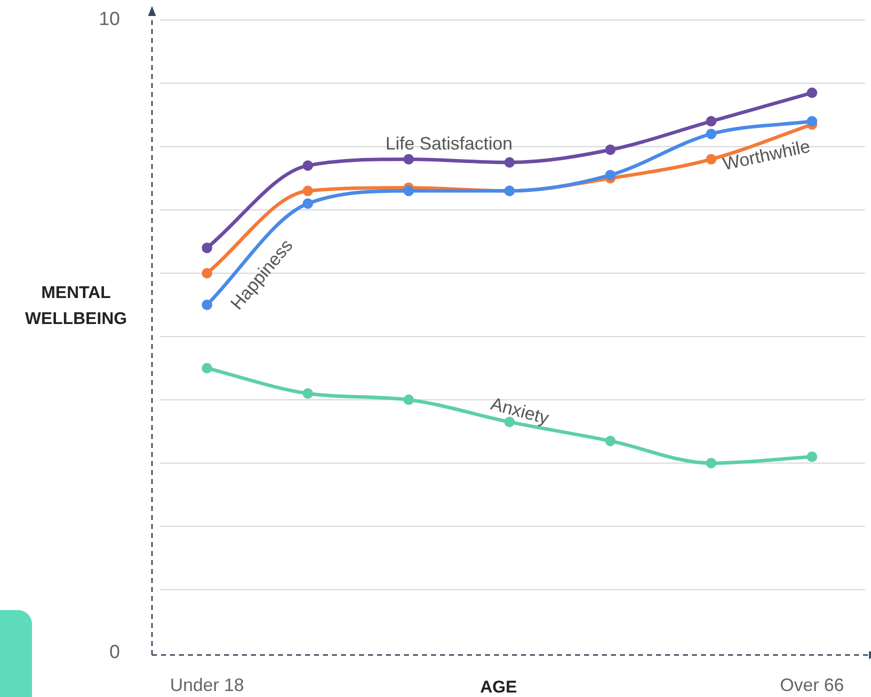  I want to click on series-label: Life Satisfaction, so click(449, 143).